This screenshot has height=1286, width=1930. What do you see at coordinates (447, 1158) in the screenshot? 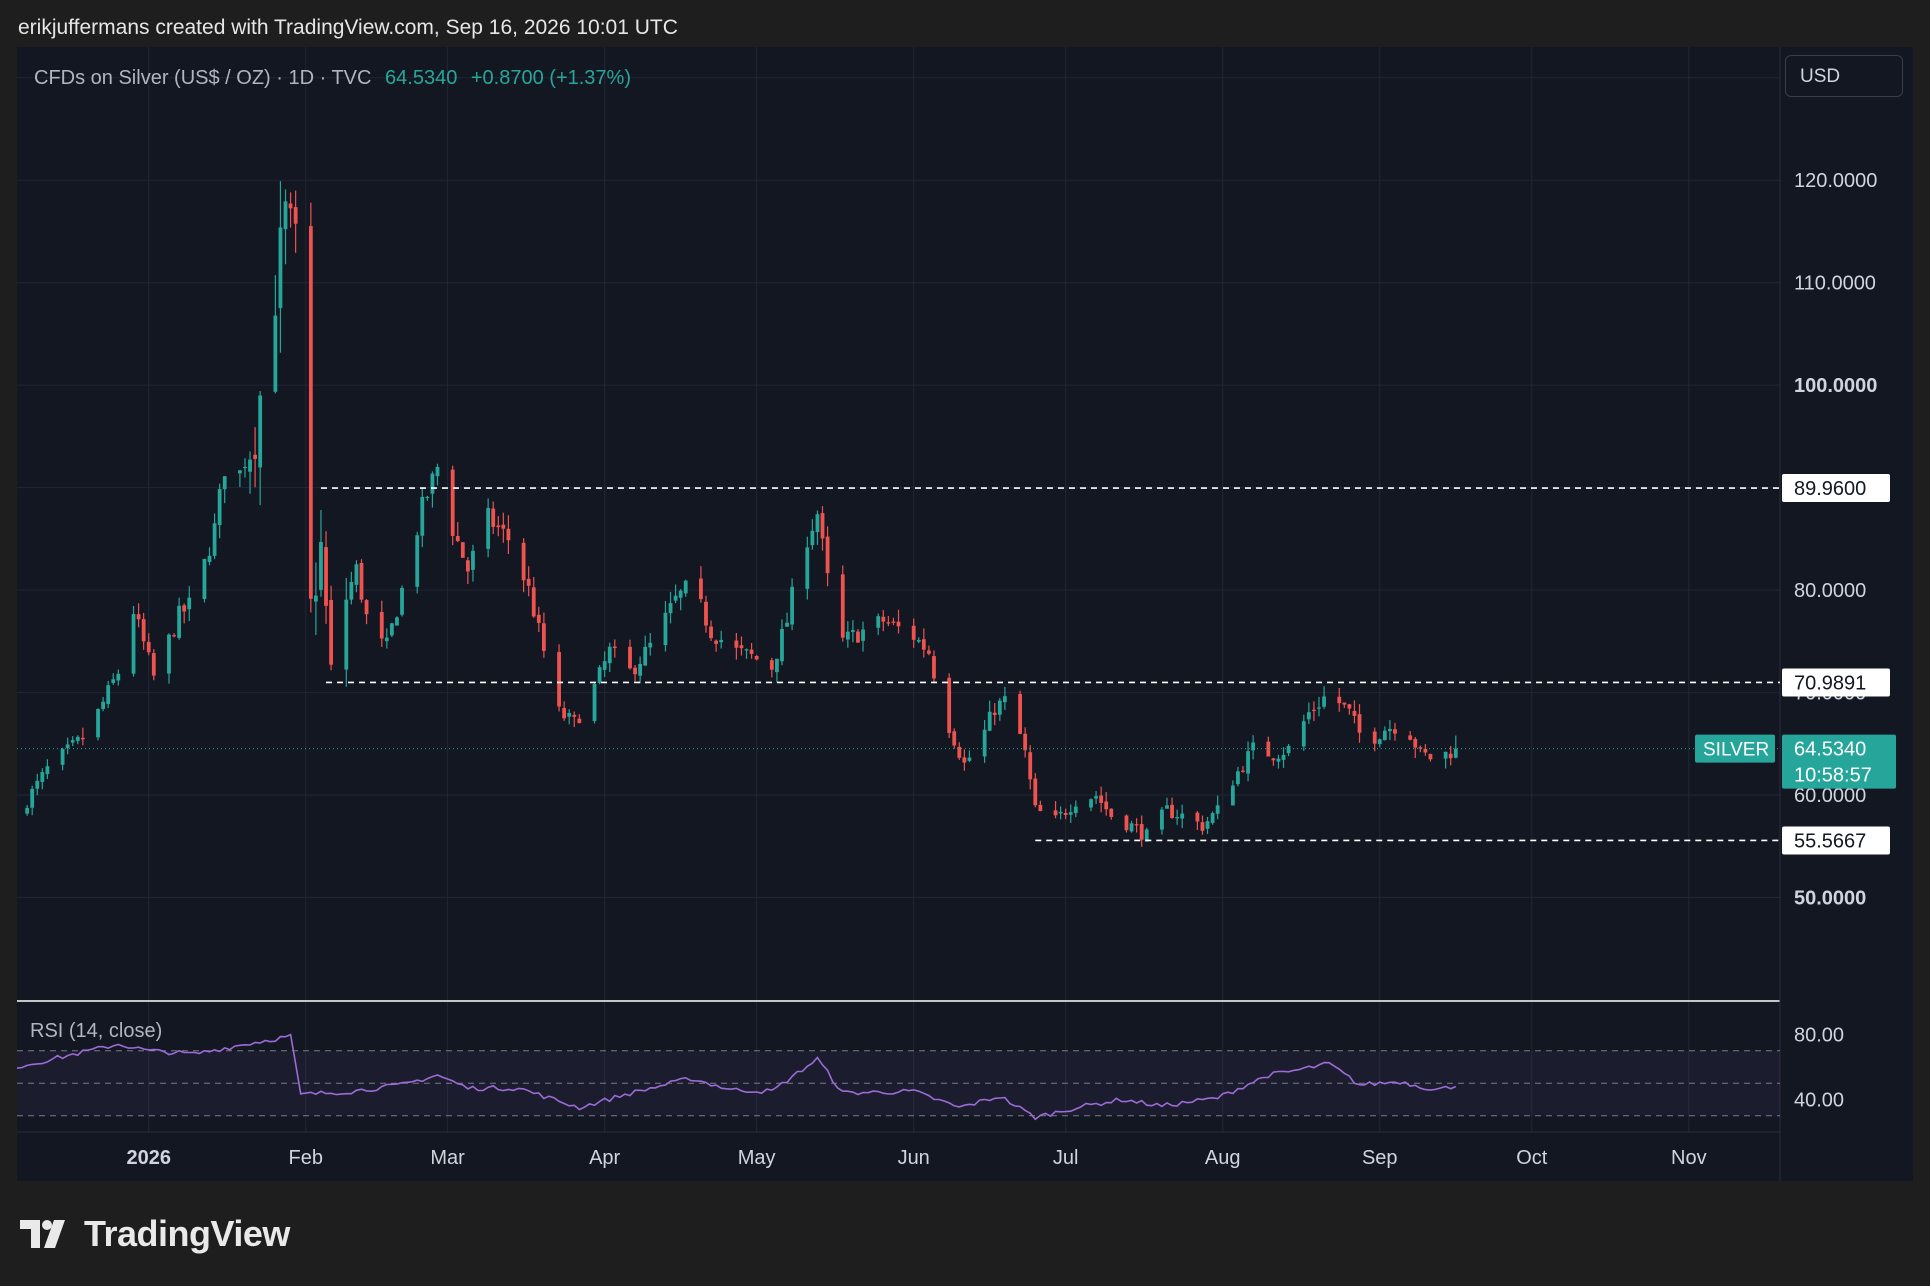
I see `time-tick-label: Mar` at bounding box center [447, 1158].